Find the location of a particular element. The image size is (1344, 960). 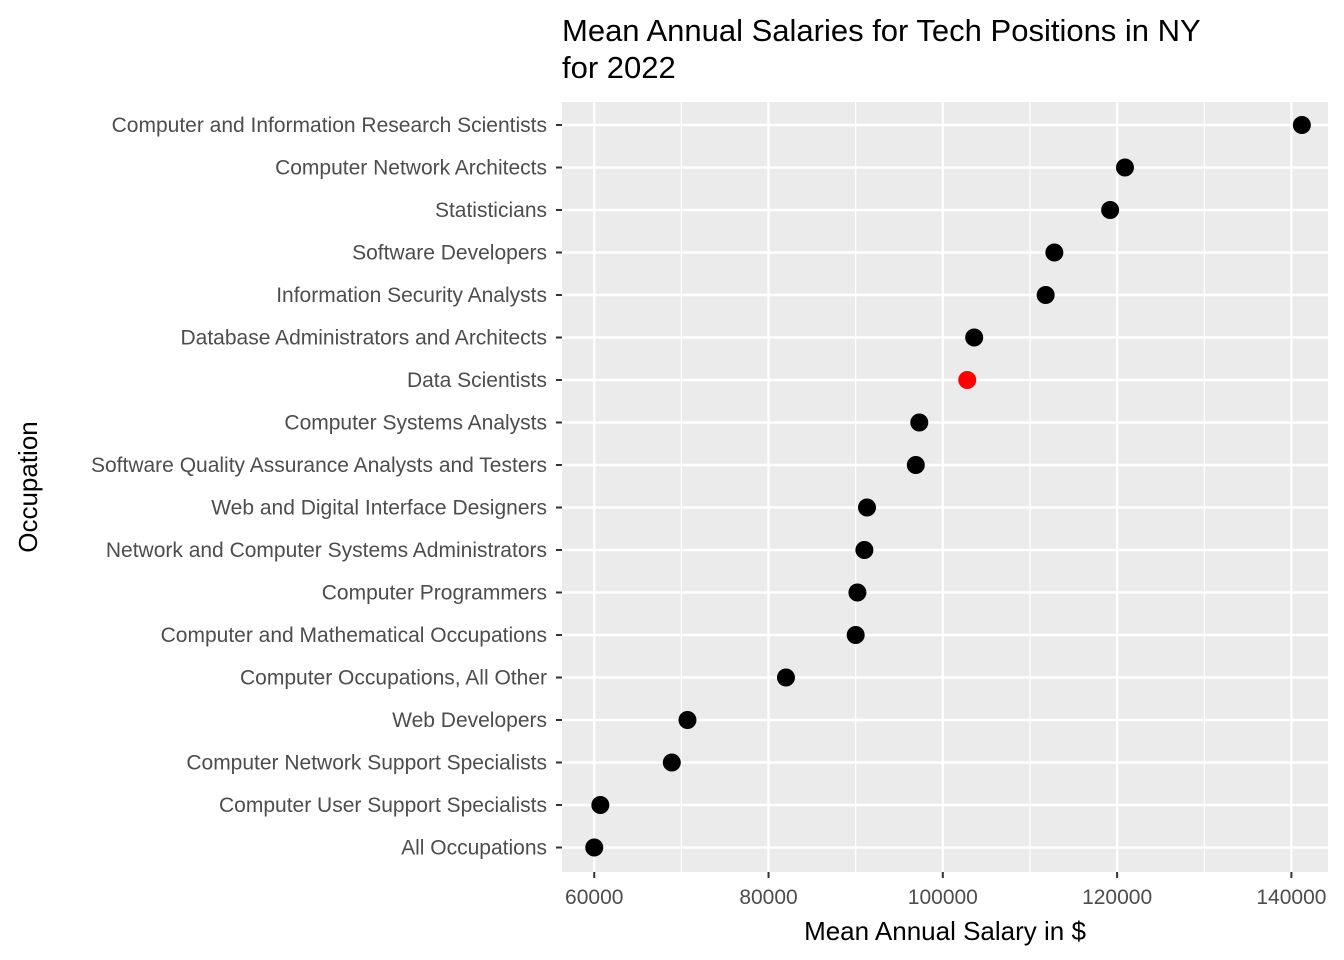

y-tick-label: All Occupations is located at coordinates (474, 848).